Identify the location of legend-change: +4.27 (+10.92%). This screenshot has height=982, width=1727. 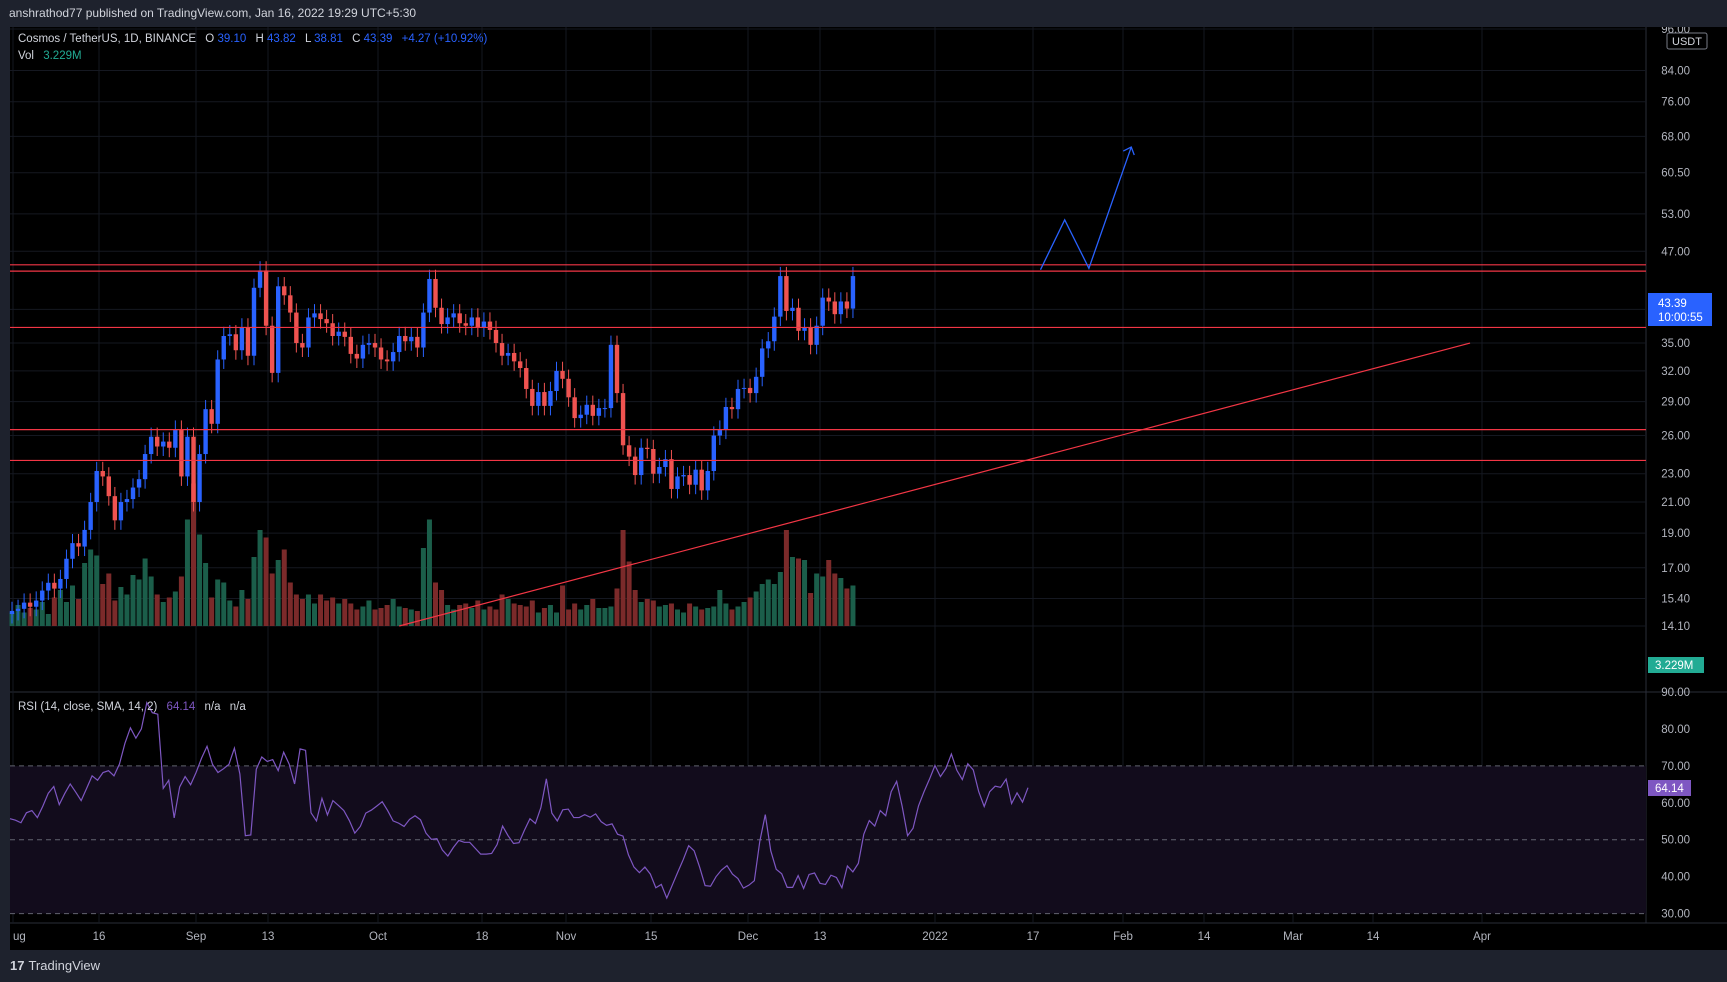
(445, 39).